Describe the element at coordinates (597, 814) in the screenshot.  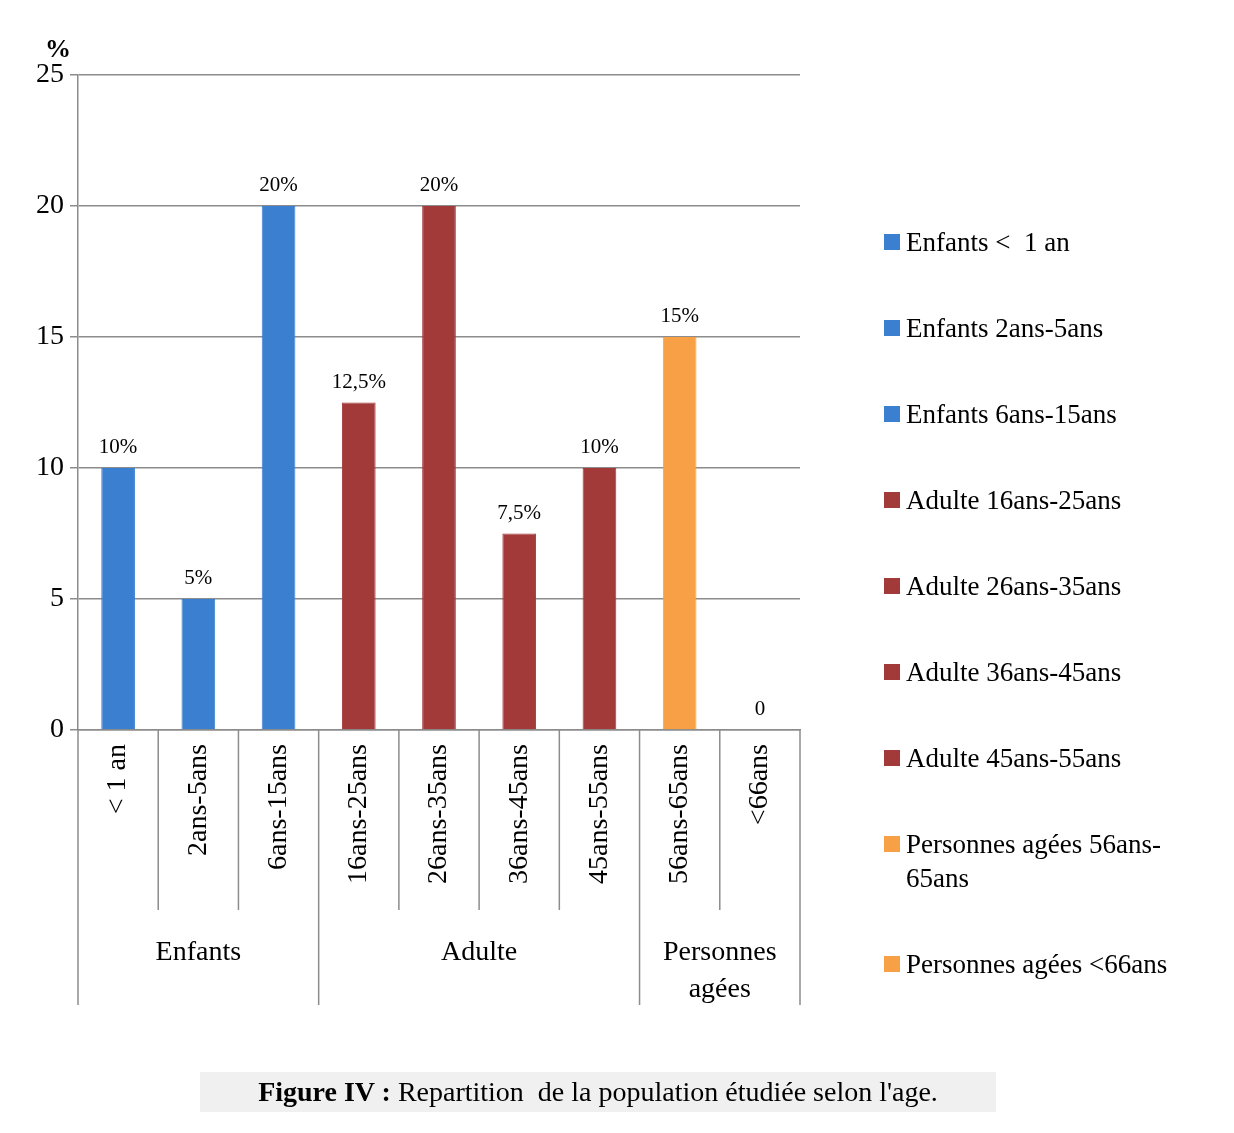
I see `x-tick-label: 45ans-55ans` at that location.